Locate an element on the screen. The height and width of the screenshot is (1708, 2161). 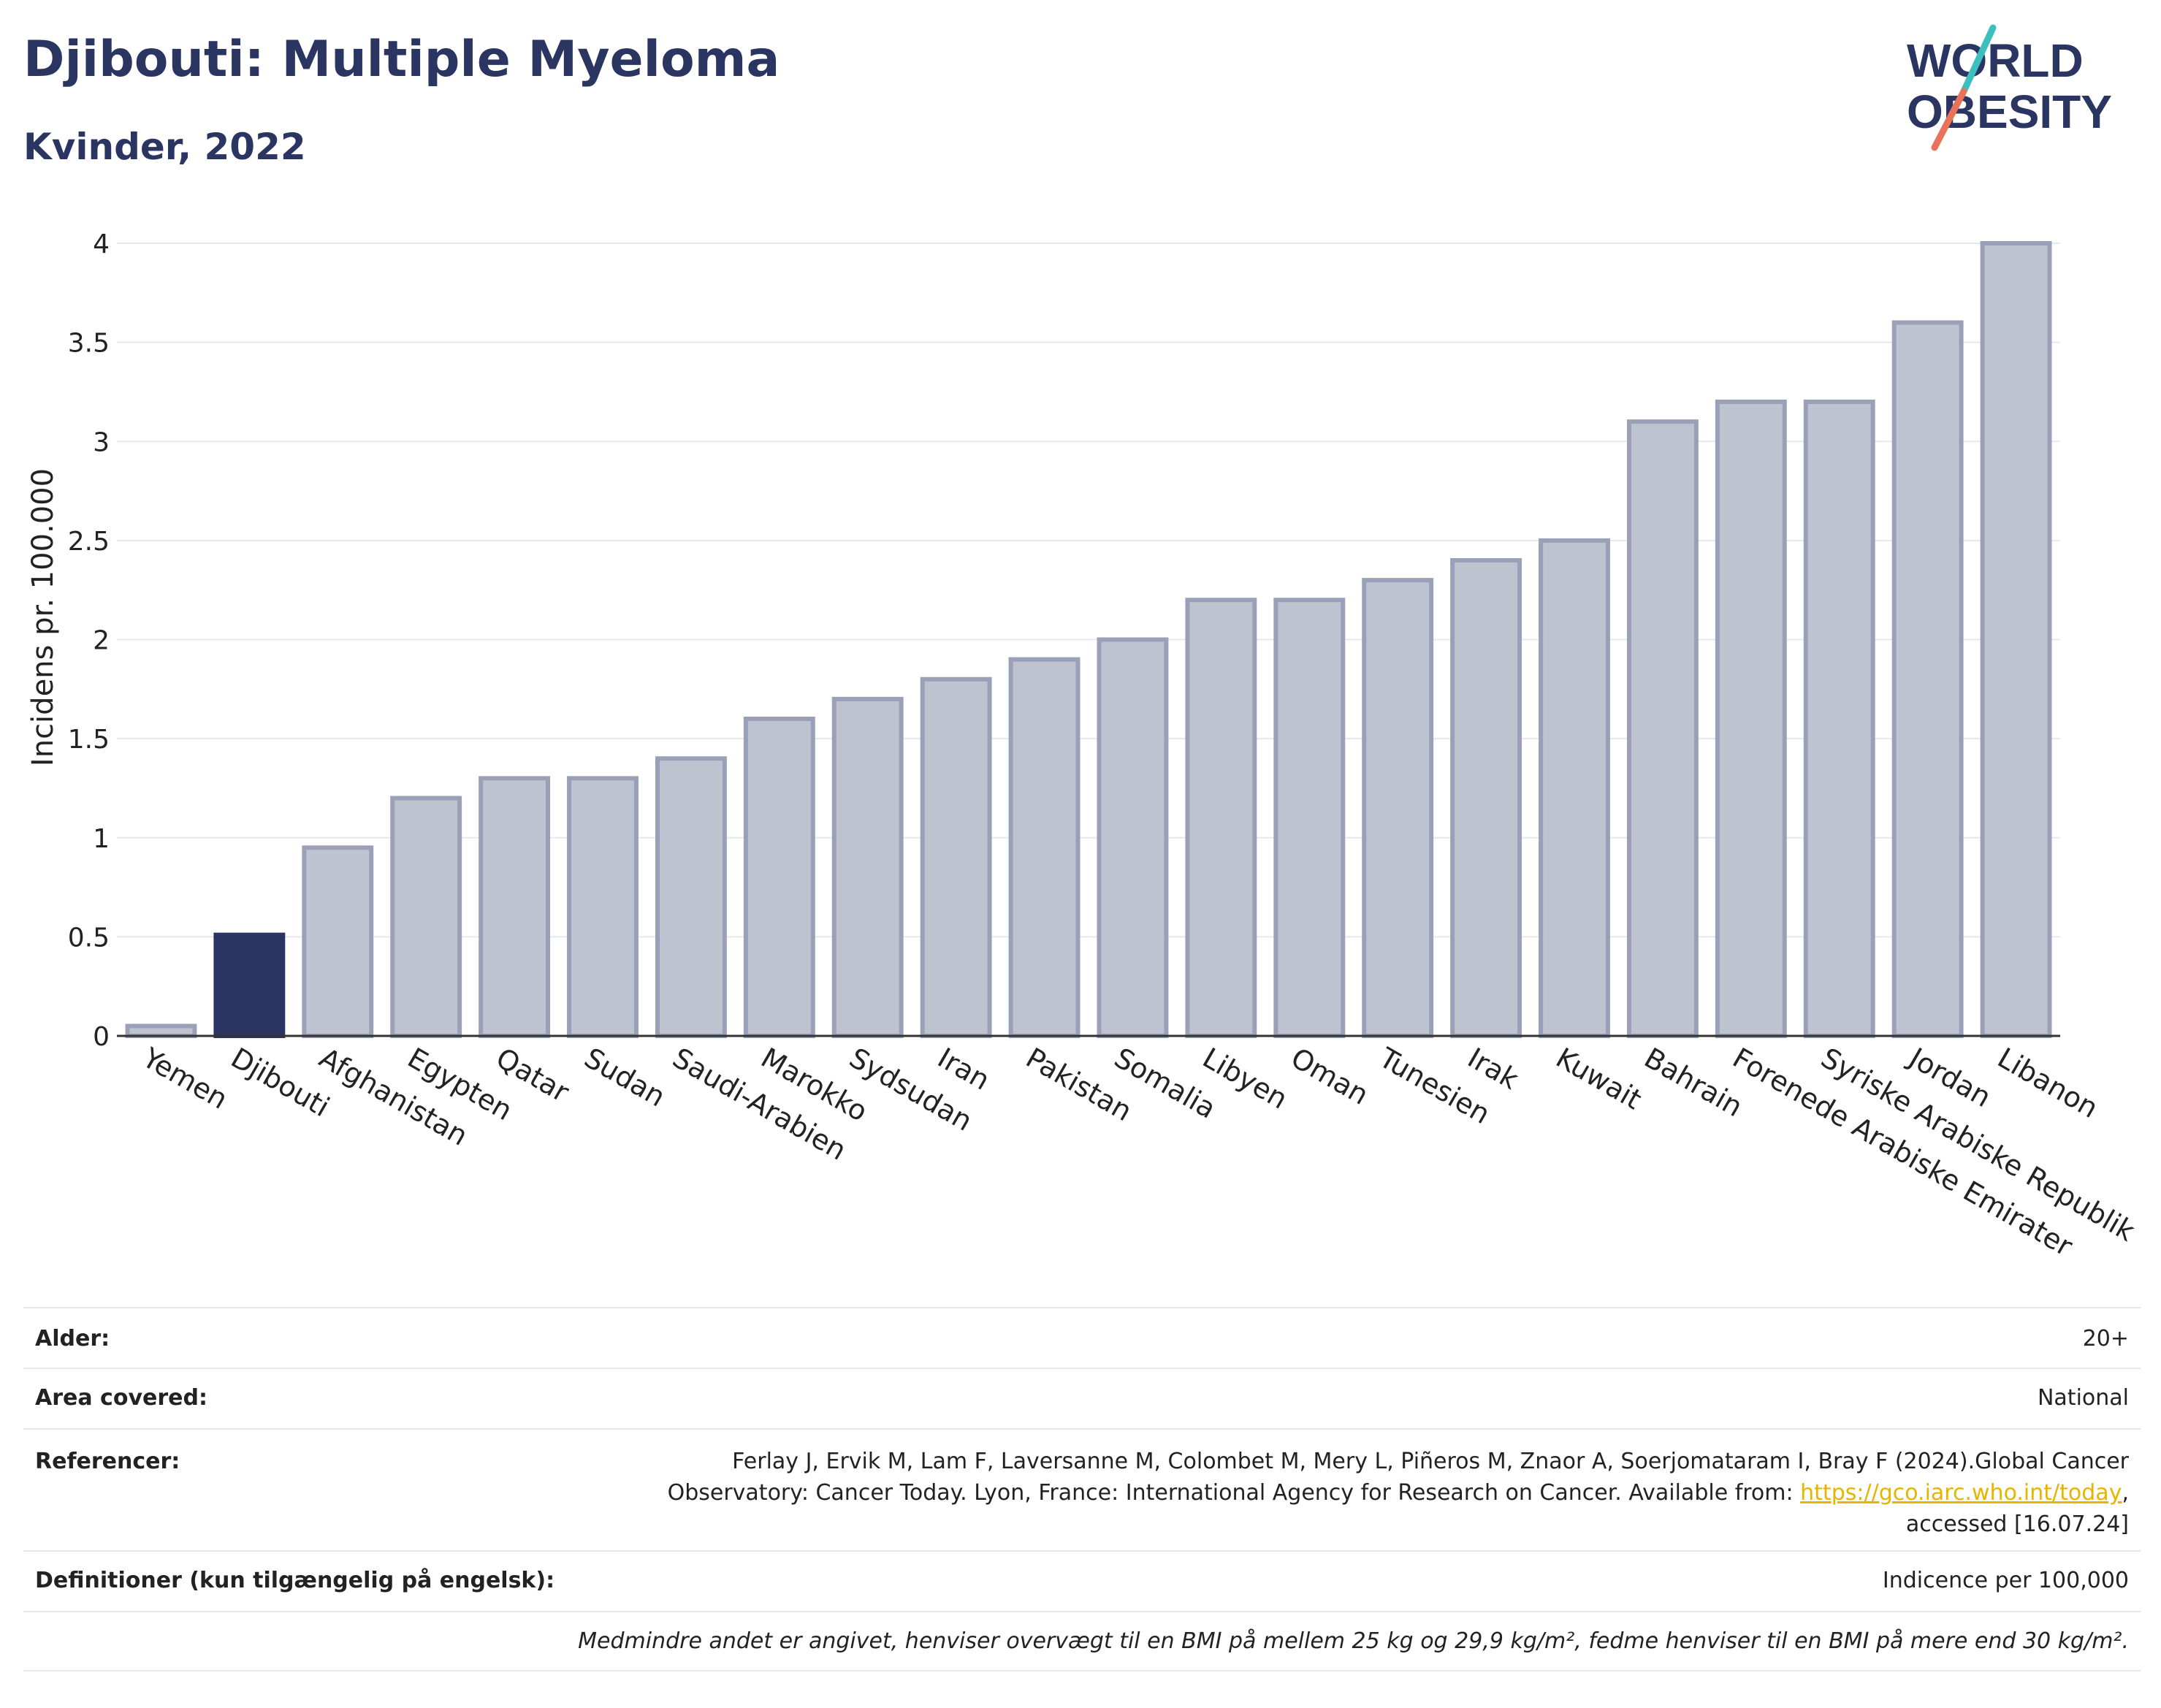
bar-kuwait is located at coordinates (1575, 788).